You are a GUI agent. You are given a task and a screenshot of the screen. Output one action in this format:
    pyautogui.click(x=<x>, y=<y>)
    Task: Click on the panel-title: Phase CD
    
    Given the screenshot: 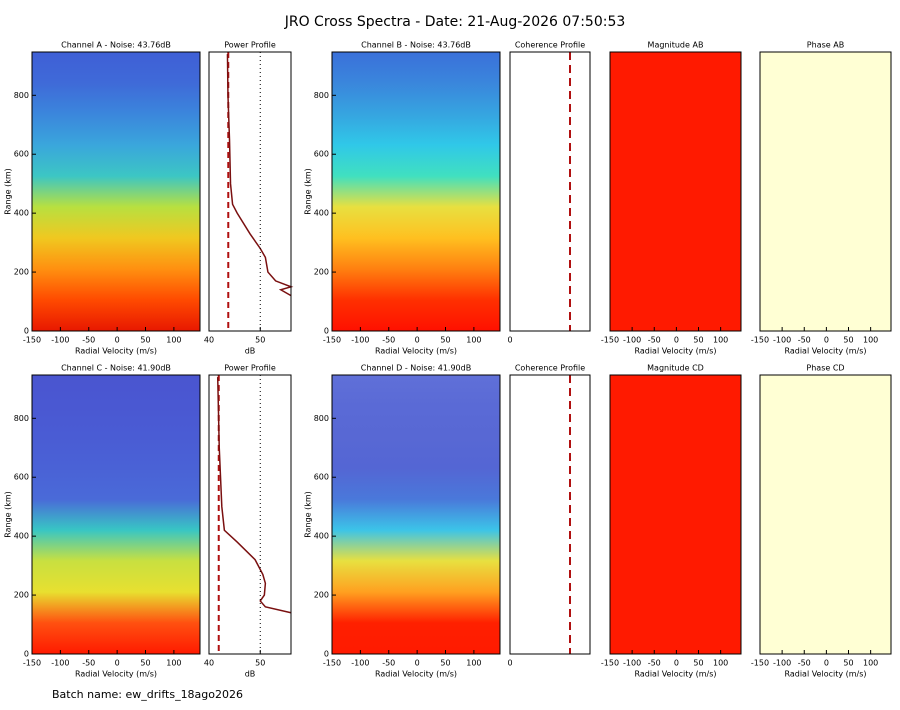 What is the action you would take?
    pyautogui.click(x=825, y=368)
    